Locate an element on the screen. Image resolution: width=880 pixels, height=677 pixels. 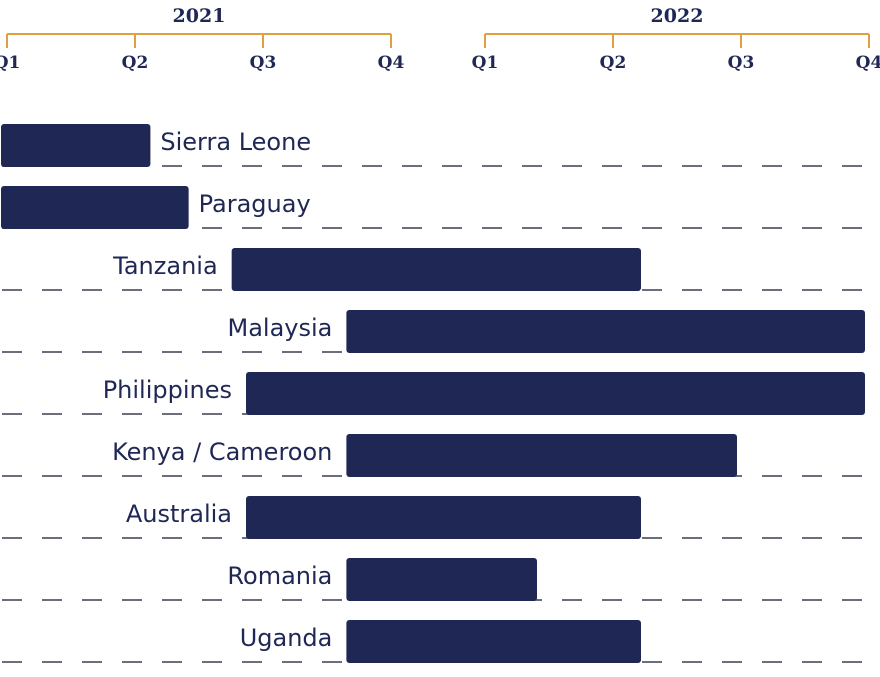
row-label-uganda: Uganda is located at coordinates (286, 638).